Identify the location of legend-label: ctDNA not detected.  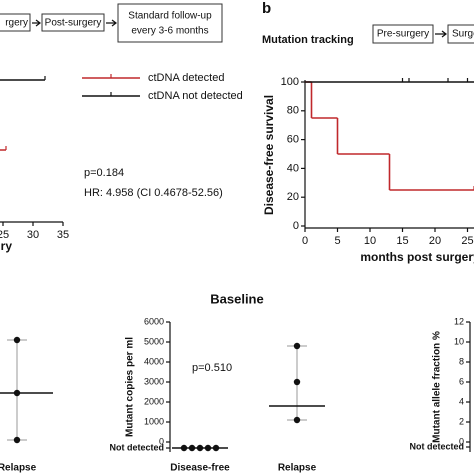
(195, 96).